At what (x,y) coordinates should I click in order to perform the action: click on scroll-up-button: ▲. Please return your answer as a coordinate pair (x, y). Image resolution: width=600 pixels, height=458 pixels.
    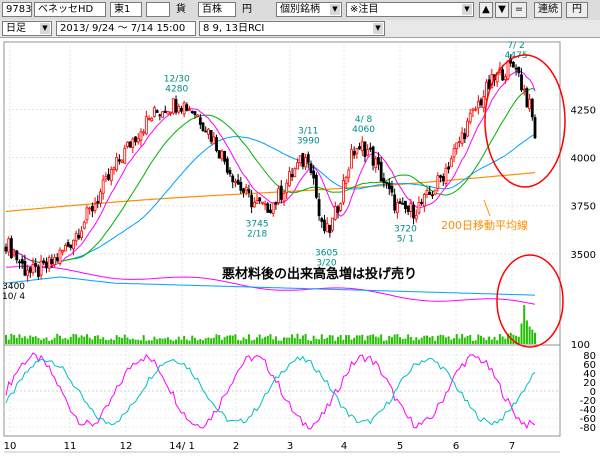
    Looking at the image, I should click on (486, 10).